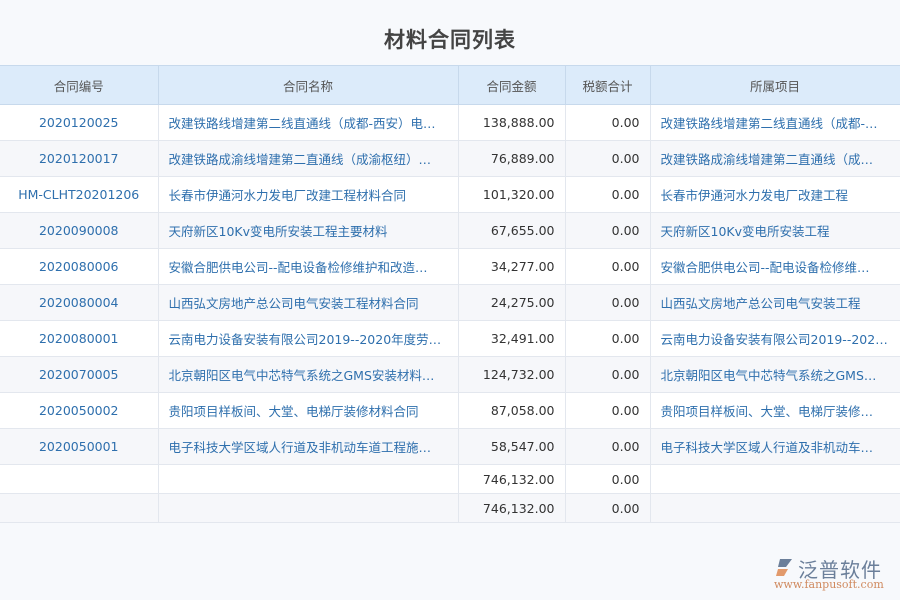 The width and height of the screenshot is (900, 600). I want to click on logo-name: 泛普软件, so click(840, 570).